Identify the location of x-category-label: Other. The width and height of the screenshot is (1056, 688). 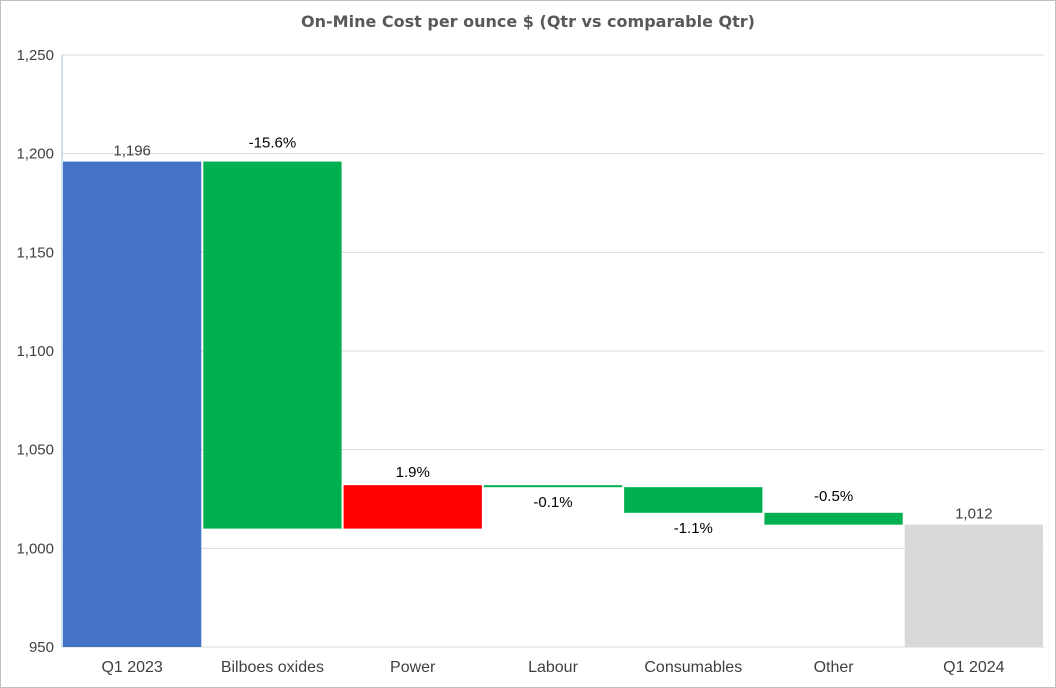
(834, 667).